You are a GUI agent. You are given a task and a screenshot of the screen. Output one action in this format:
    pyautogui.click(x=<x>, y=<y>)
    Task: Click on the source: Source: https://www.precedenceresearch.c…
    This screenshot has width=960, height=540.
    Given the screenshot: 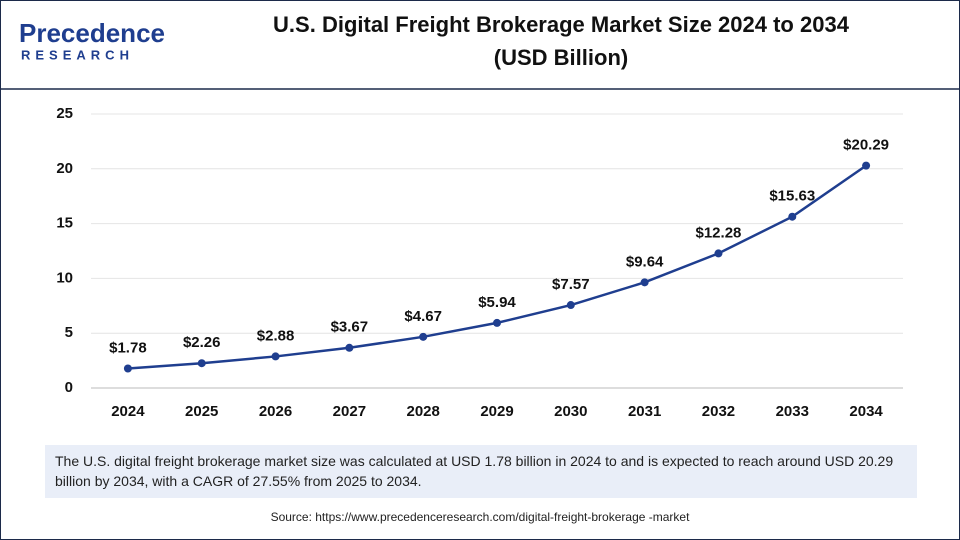 What is the action you would take?
    pyautogui.click(x=480, y=517)
    